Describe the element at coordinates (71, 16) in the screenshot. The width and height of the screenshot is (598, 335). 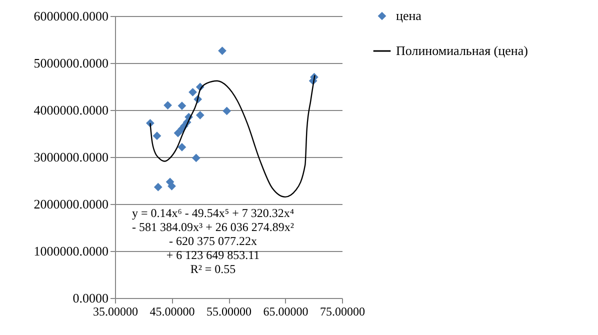
I see `y-tick-label: 6000000.0000` at that location.